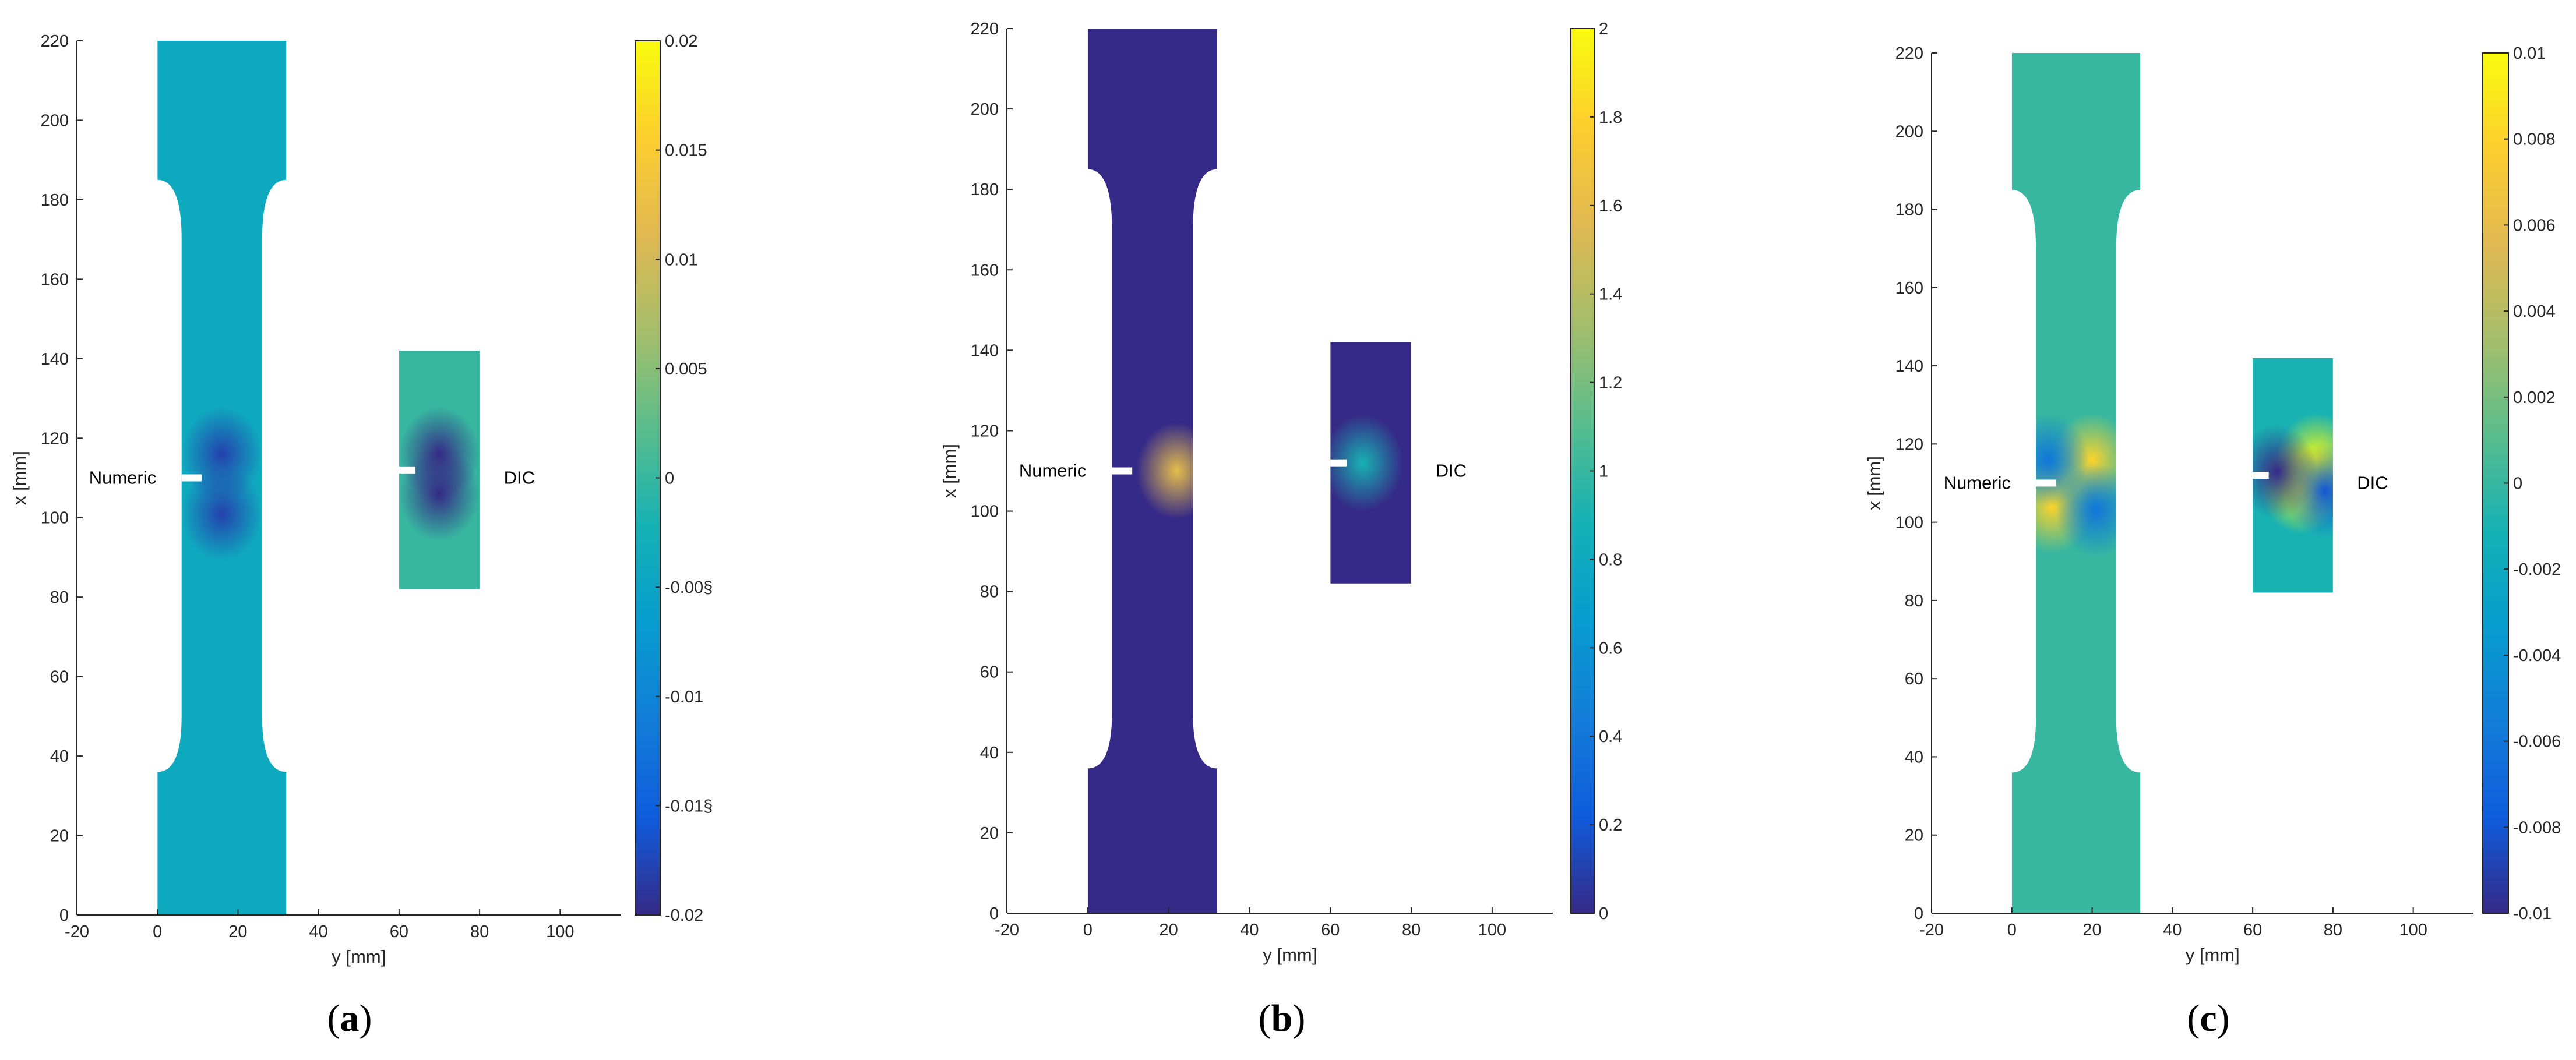  What do you see at coordinates (1611, 560) in the screenshot?
I see `colorbar-tick-label: 0.8` at bounding box center [1611, 560].